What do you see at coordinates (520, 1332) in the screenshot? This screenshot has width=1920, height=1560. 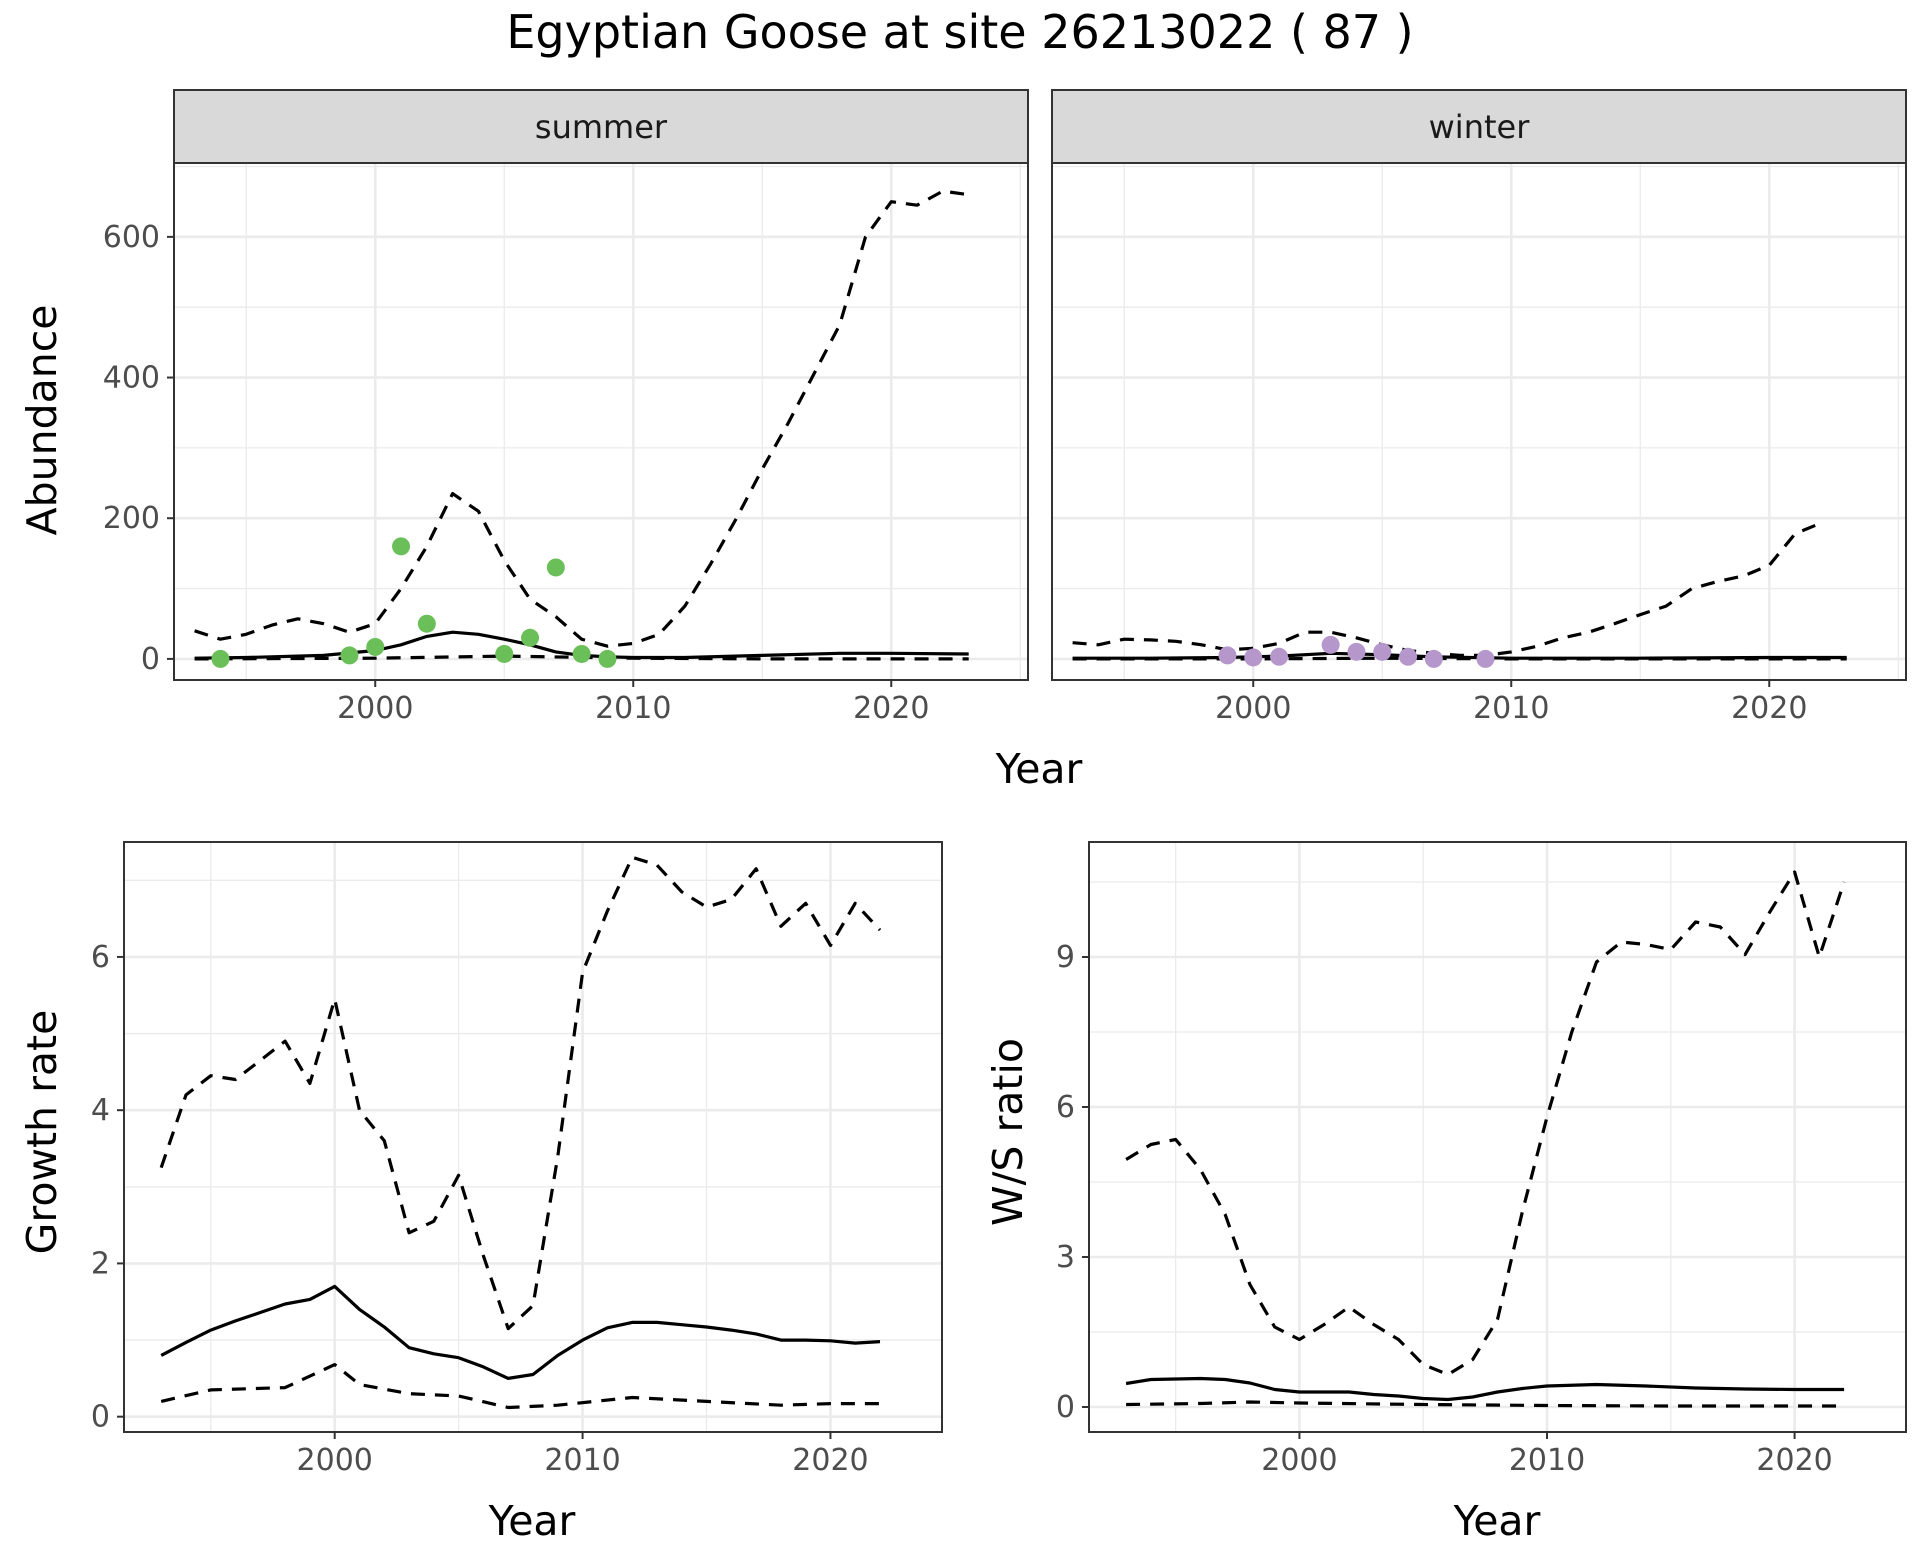 I see `growth-estimate-line` at bounding box center [520, 1332].